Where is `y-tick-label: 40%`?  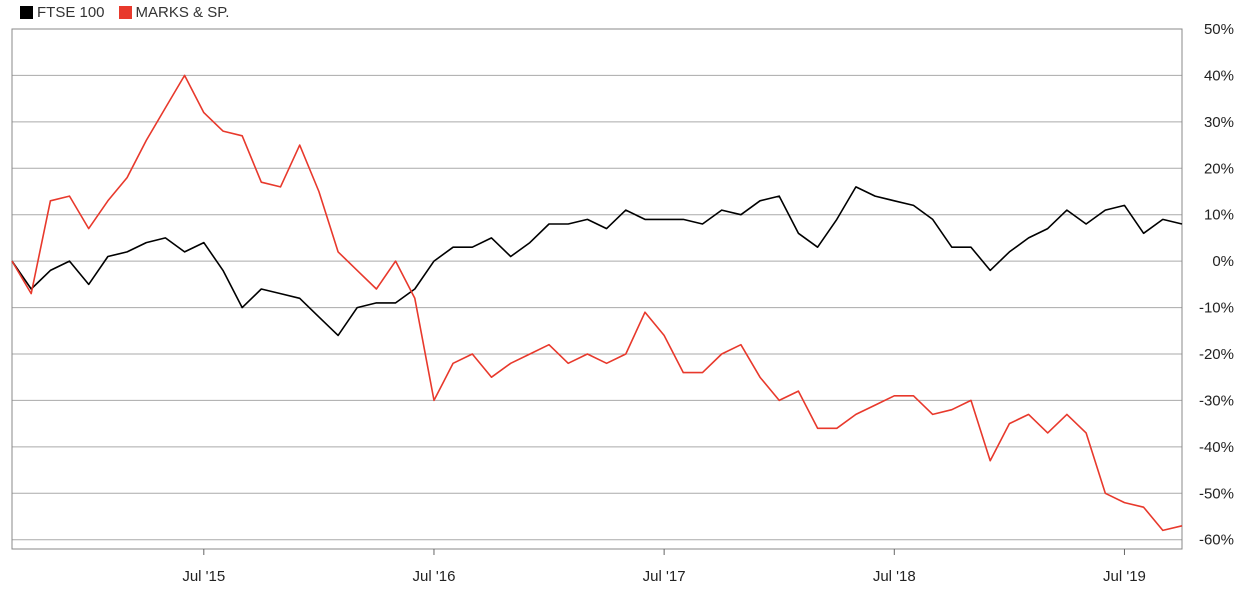 y-tick-label: 40% is located at coordinates (1219, 75).